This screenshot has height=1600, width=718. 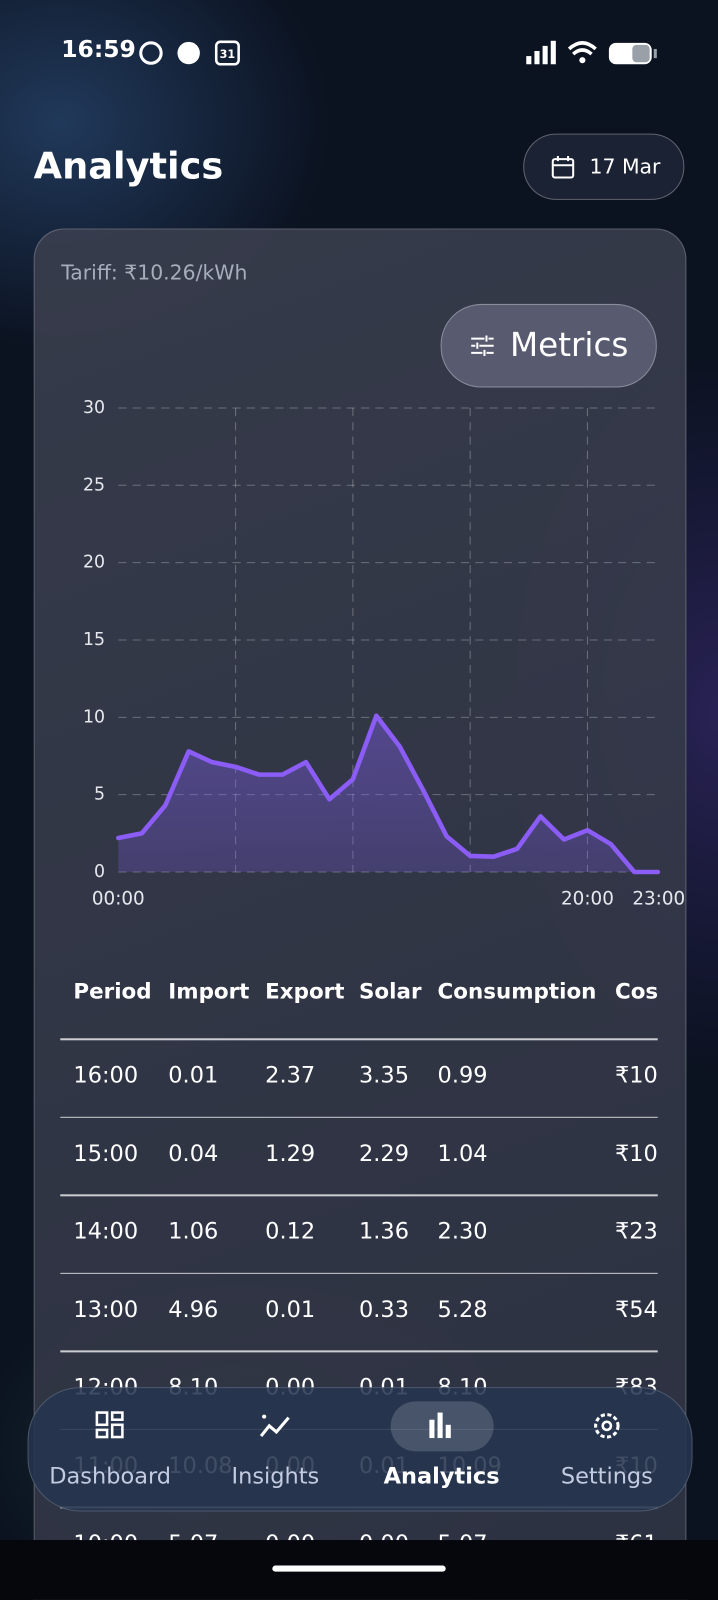 I want to click on table-cell: 14:00, so click(x=106, y=1232).